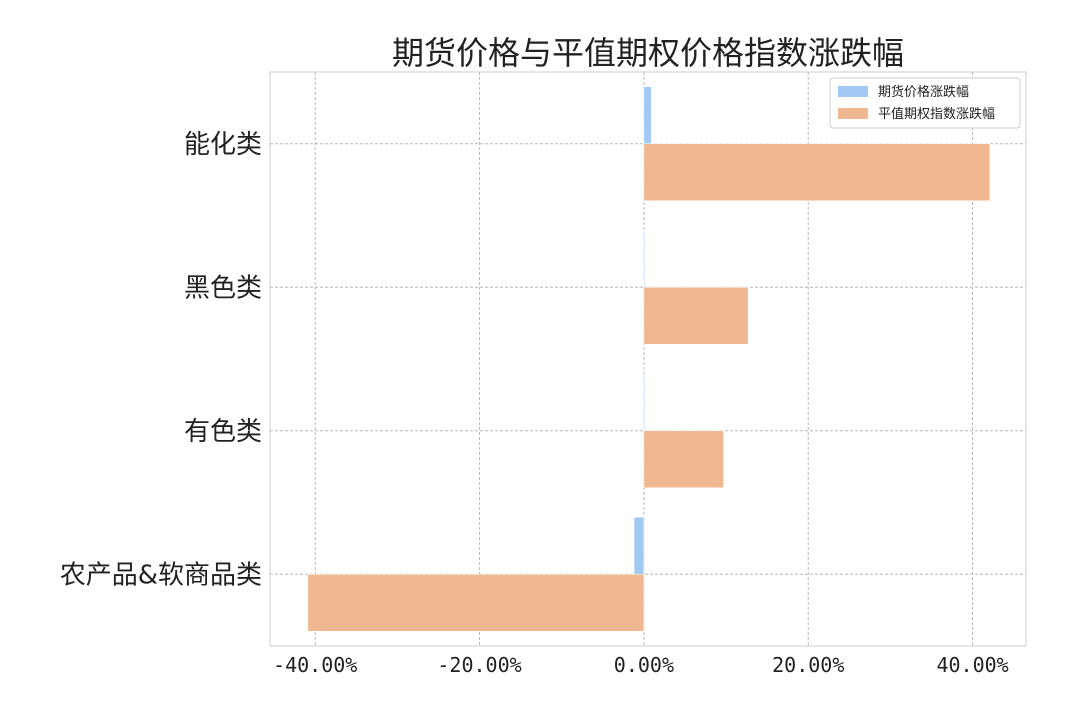  I want to click on legend-swatch-options, so click(853, 113).